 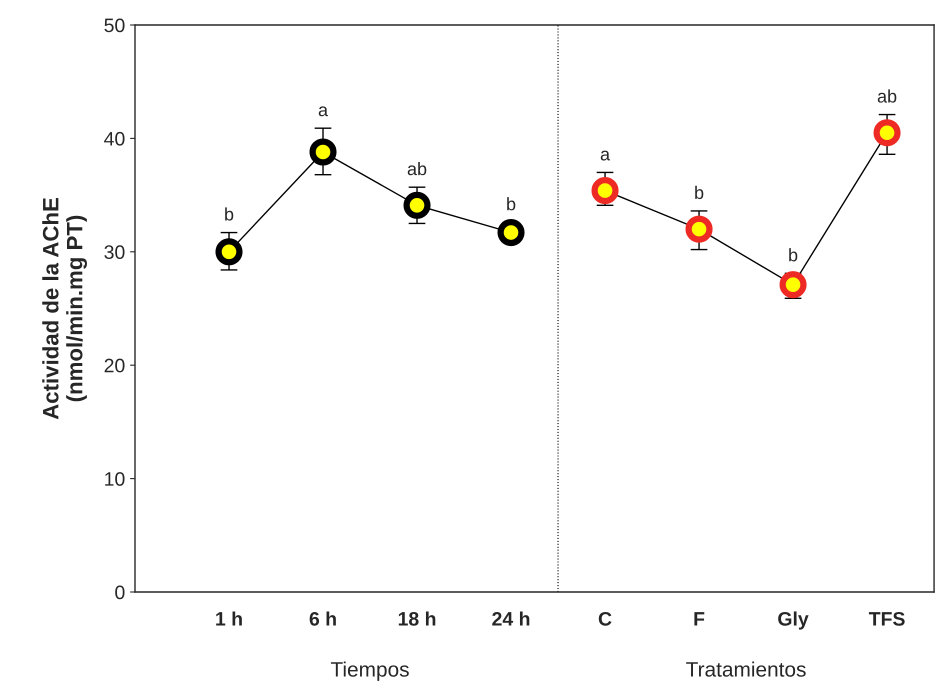 What do you see at coordinates (114, 365) in the screenshot?
I see `y-tick-label: 20` at bounding box center [114, 365].